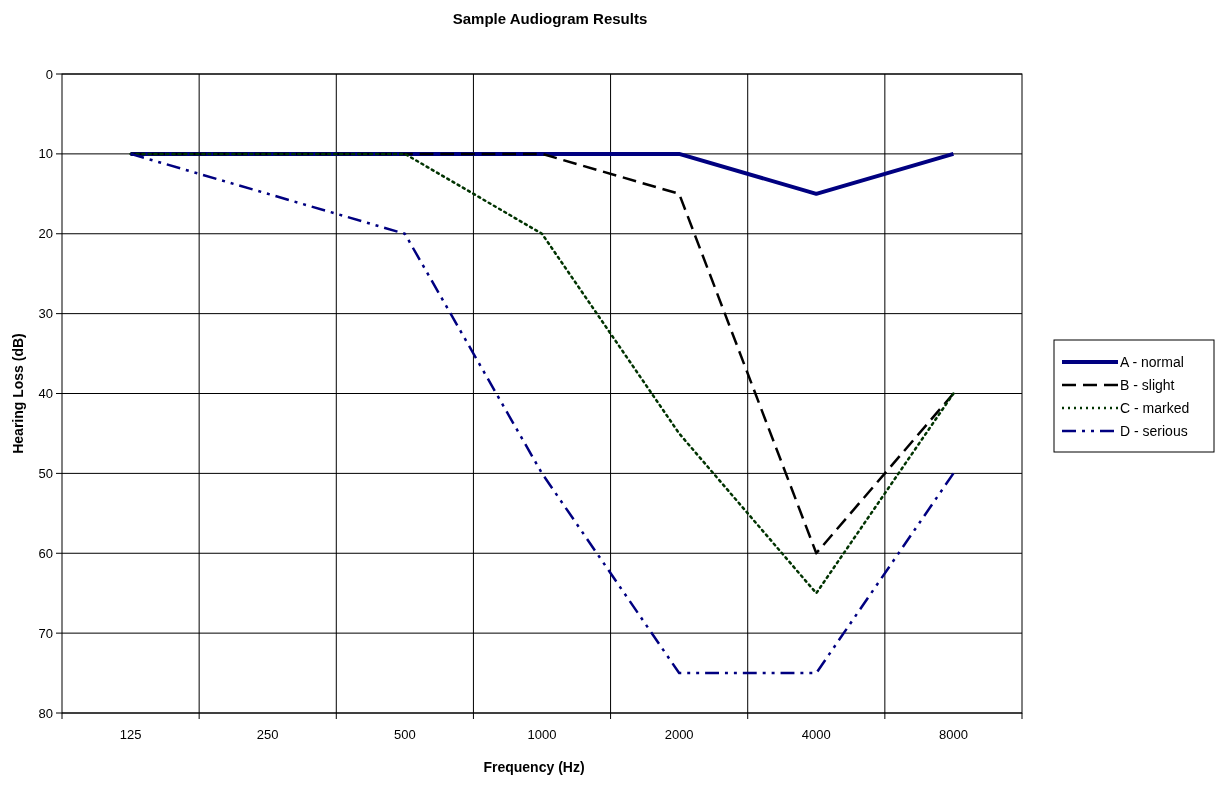 The image size is (1219, 793). What do you see at coordinates (45, 633) in the screenshot?
I see `y-tick-label: 70` at bounding box center [45, 633].